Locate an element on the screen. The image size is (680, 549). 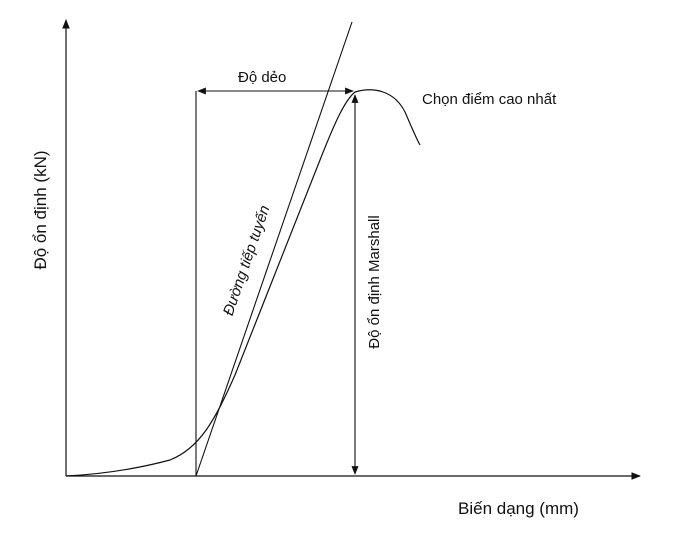
peak-label: Chọn điểm cao nhất is located at coordinates (489, 99).